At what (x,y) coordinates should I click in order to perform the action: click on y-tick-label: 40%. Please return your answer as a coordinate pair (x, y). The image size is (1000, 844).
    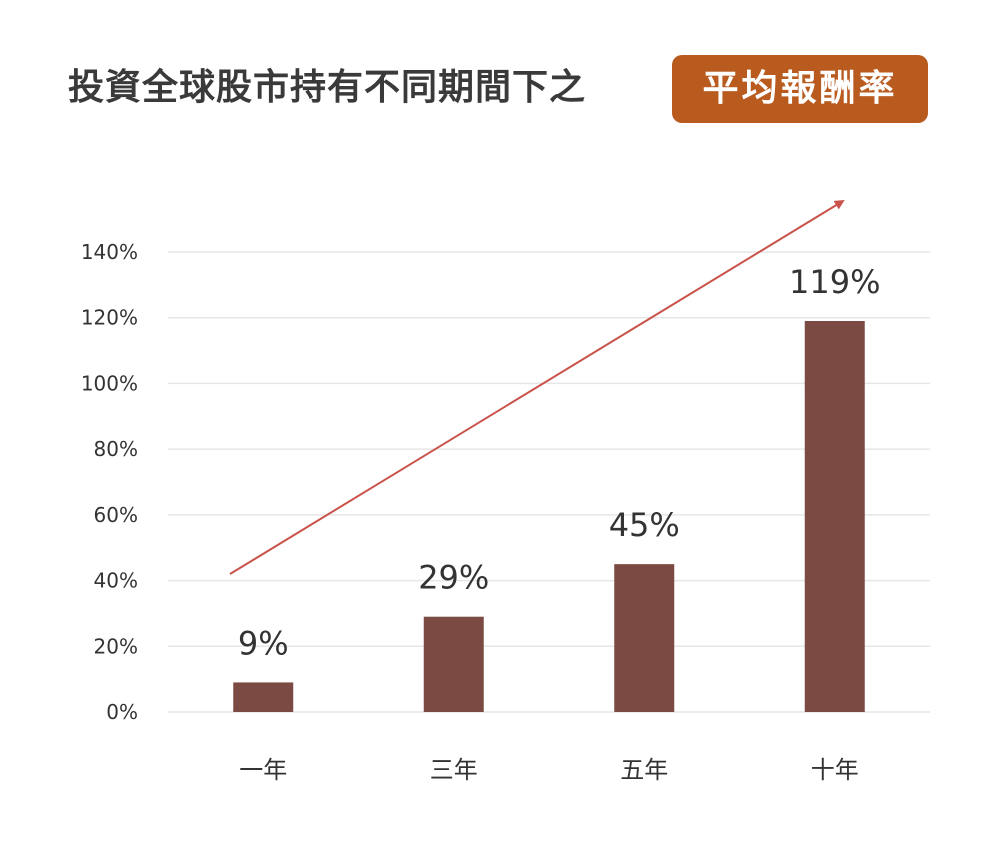
    Looking at the image, I should click on (116, 581).